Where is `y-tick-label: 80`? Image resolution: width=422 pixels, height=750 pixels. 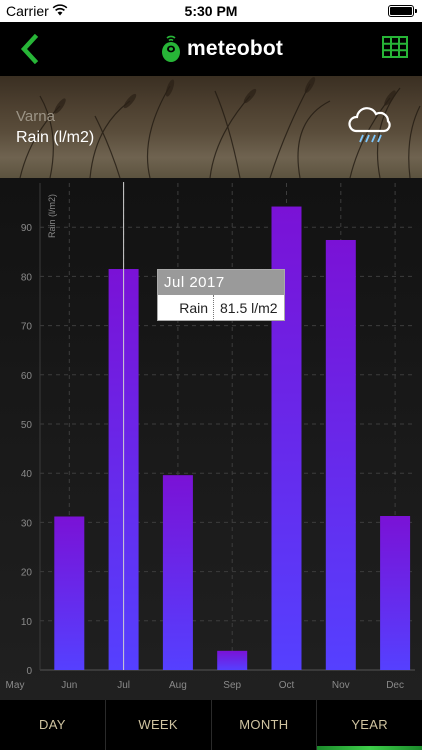
y-tick-label: 80 is located at coordinates (27, 277).